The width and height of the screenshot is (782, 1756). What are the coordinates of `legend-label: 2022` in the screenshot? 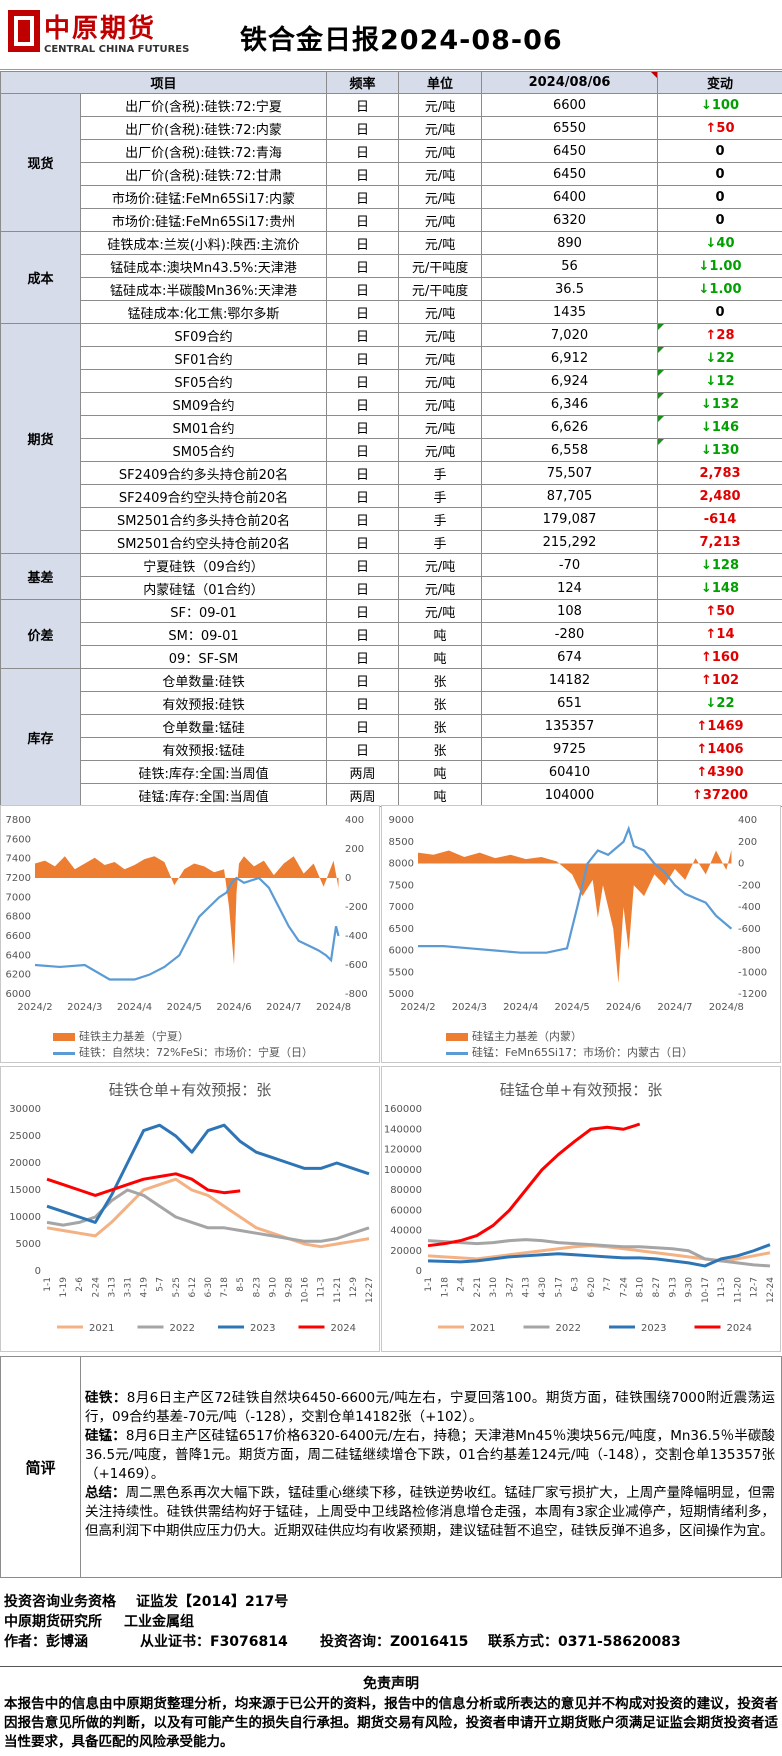 It's located at (568, 1328).